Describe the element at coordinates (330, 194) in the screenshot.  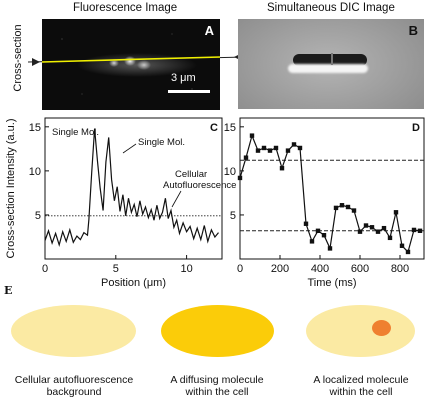
I see `series-line` at that location.